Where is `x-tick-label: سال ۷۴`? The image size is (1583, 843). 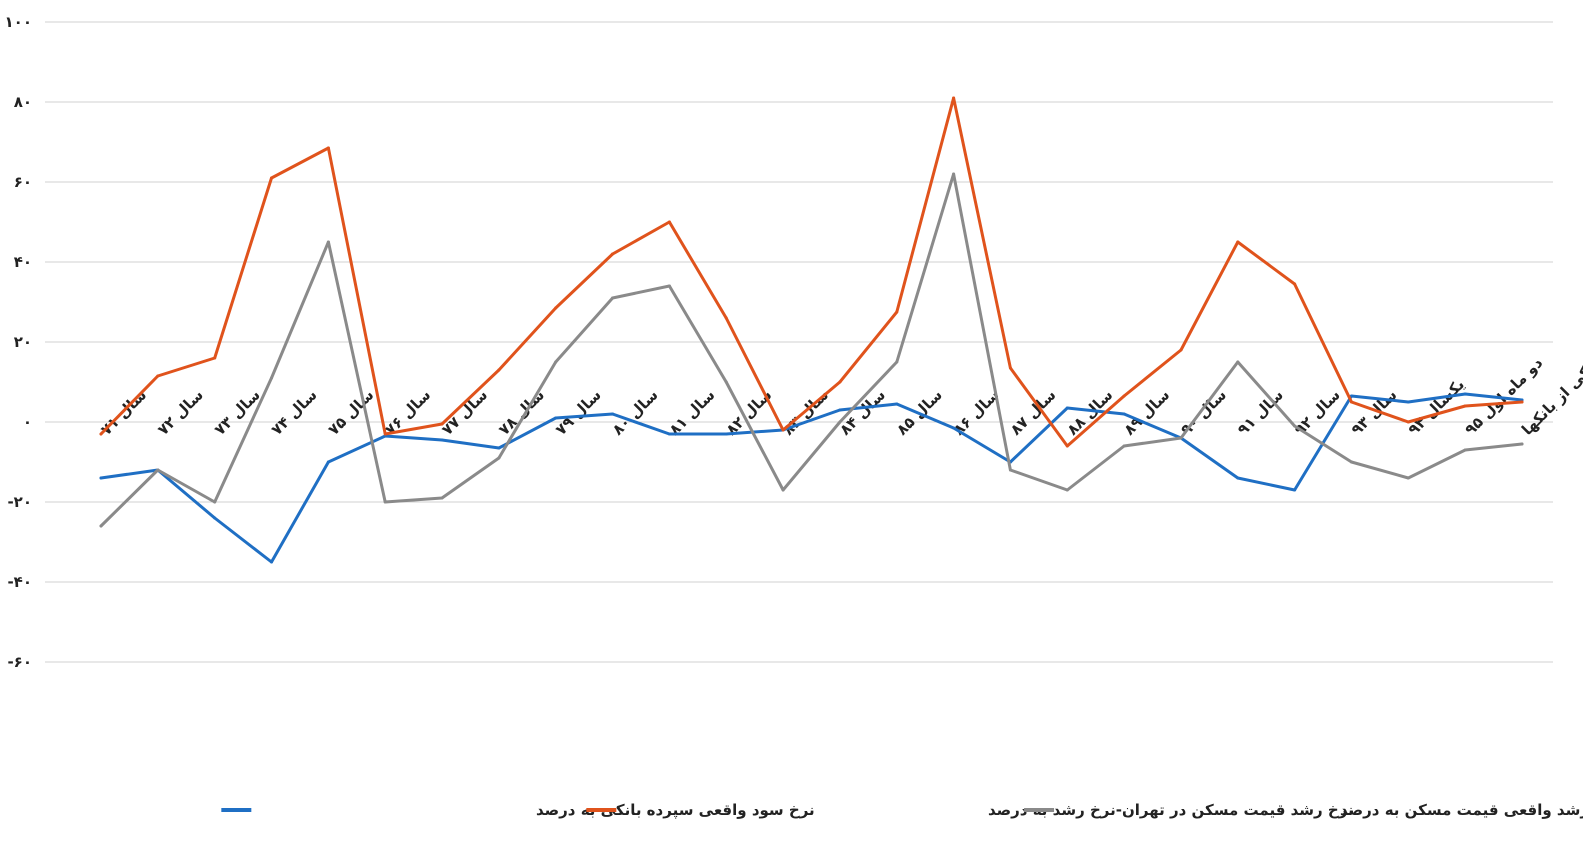
x-tick-label: سال ۷۴ is located at coordinates (294, 412).